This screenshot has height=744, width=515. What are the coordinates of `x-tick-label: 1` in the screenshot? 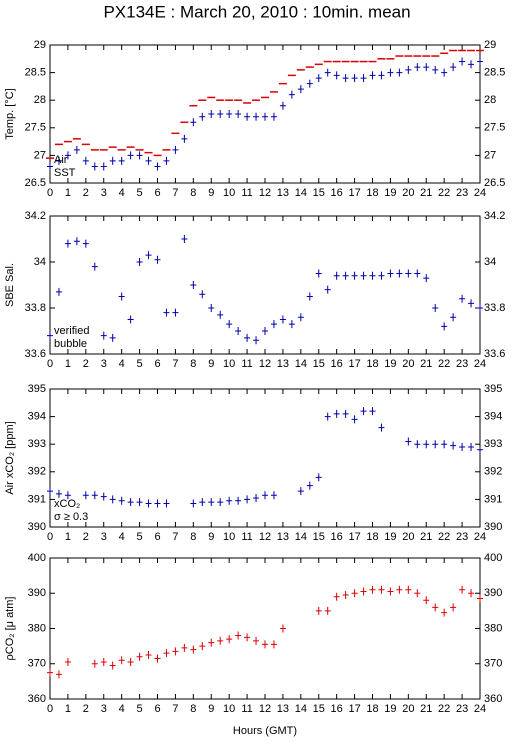 It's located at (68, 537).